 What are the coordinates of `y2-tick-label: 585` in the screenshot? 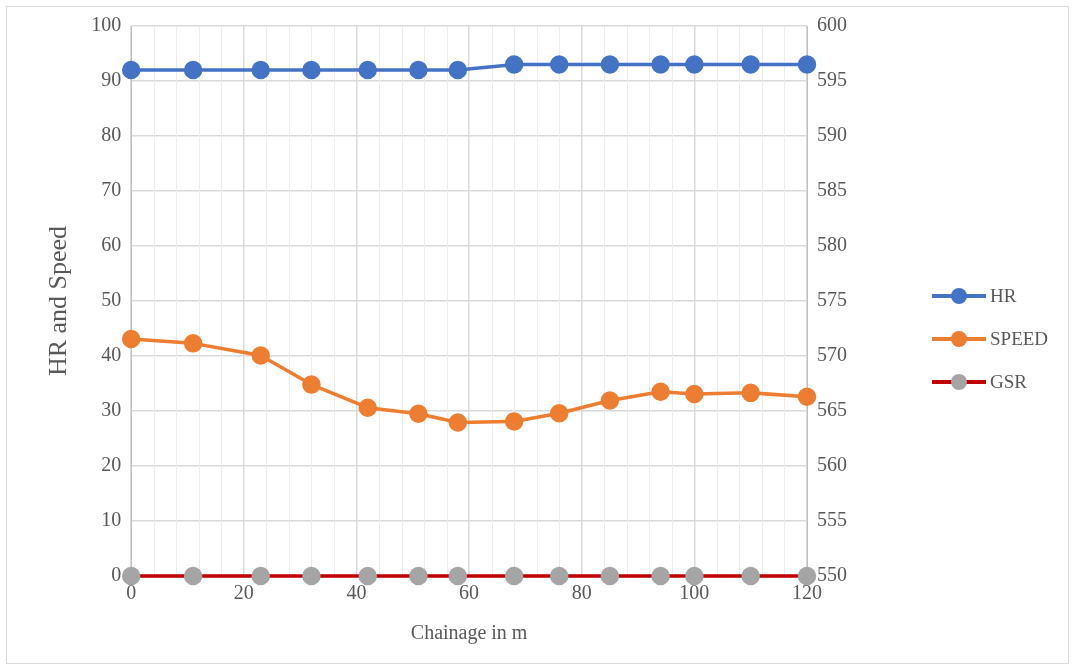 It's located at (832, 189).